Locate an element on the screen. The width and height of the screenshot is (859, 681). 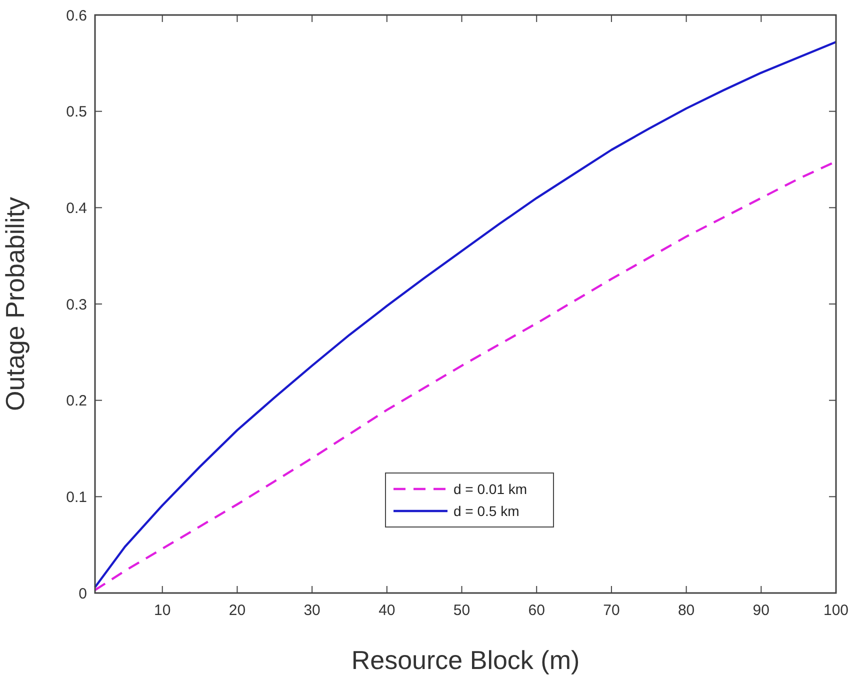
x-tick-label: 20 is located at coordinates (237, 610).